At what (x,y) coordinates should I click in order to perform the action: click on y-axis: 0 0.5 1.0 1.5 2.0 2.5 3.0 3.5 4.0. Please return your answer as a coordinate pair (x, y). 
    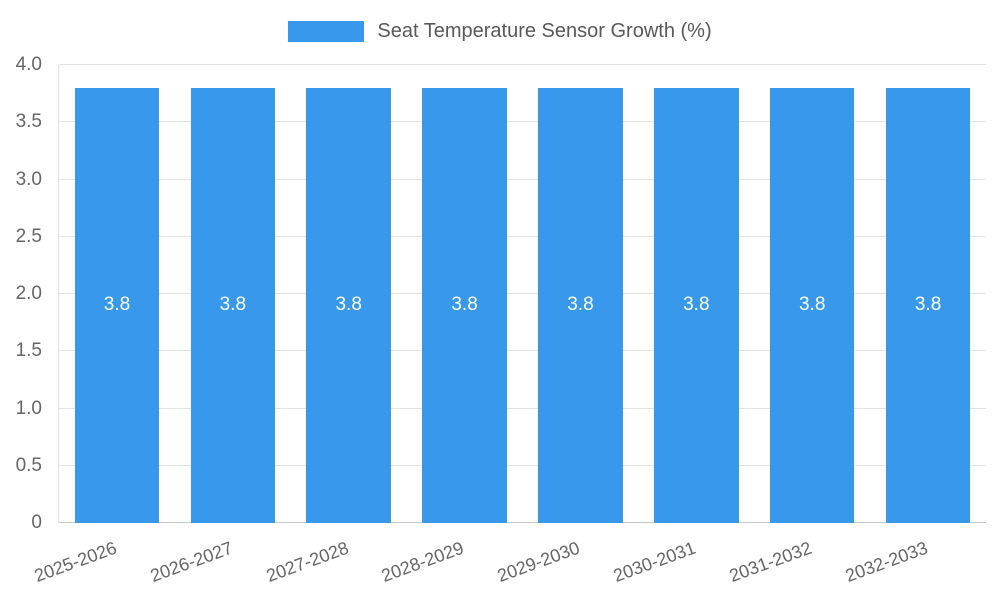
    Looking at the image, I should click on (25, 293).